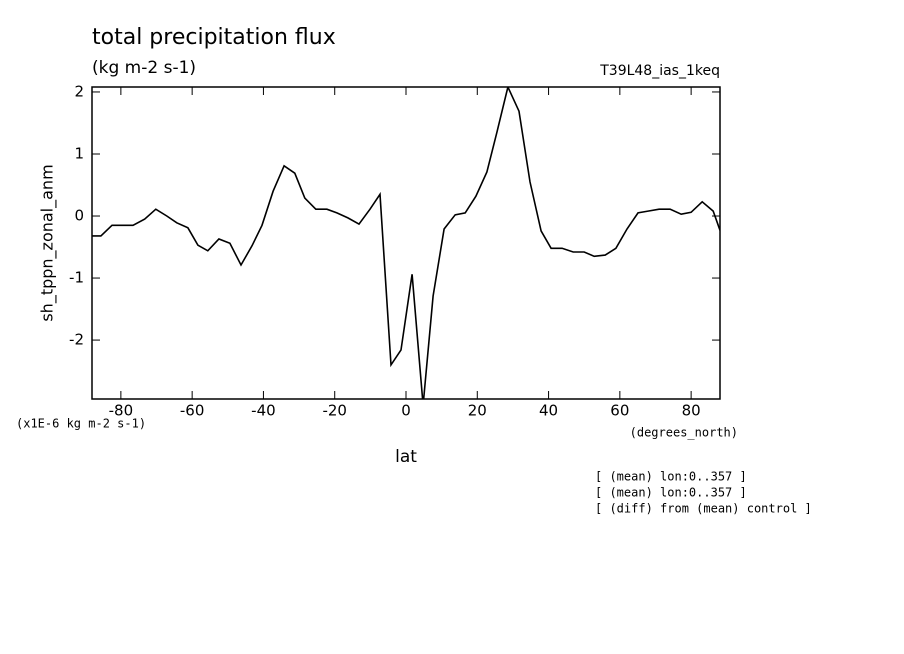 The height and width of the screenshot is (654, 904). I want to click on x-tick-label: -40, so click(263, 411).